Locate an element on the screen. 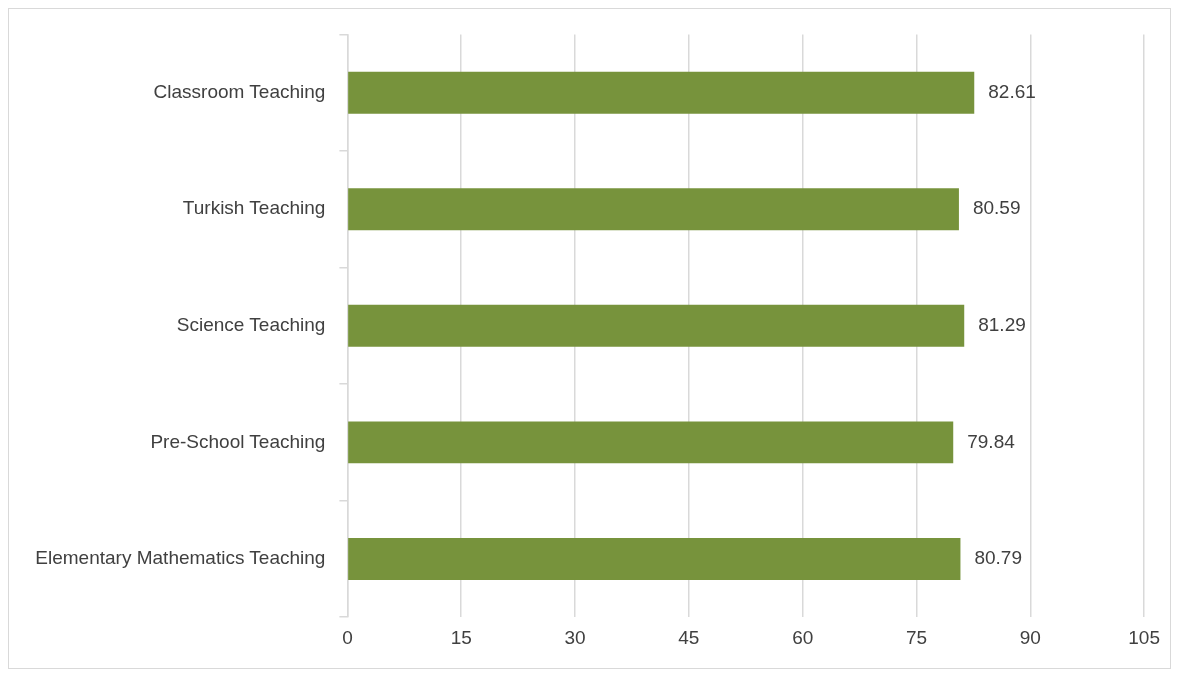 The height and width of the screenshot is (677, 1179). y-tick-label: Classroom Teaching is located at coordinates (239, 91).